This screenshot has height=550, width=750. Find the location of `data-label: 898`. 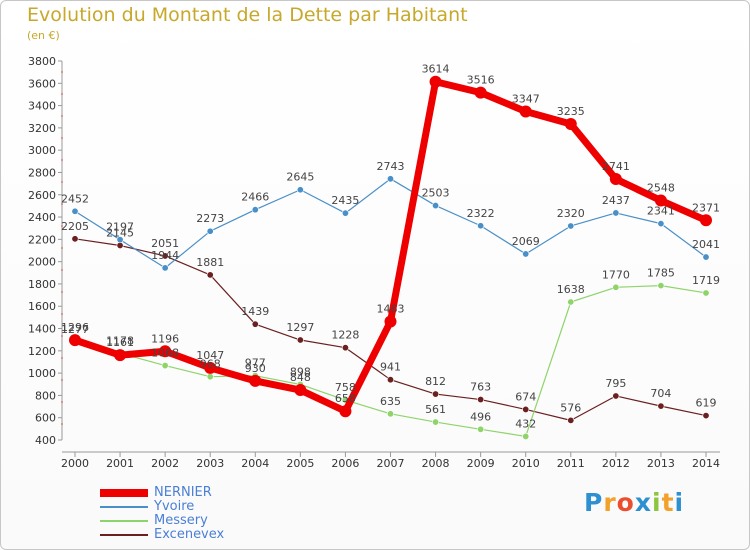

data-label: 898 is located at coordinates (300, 371).